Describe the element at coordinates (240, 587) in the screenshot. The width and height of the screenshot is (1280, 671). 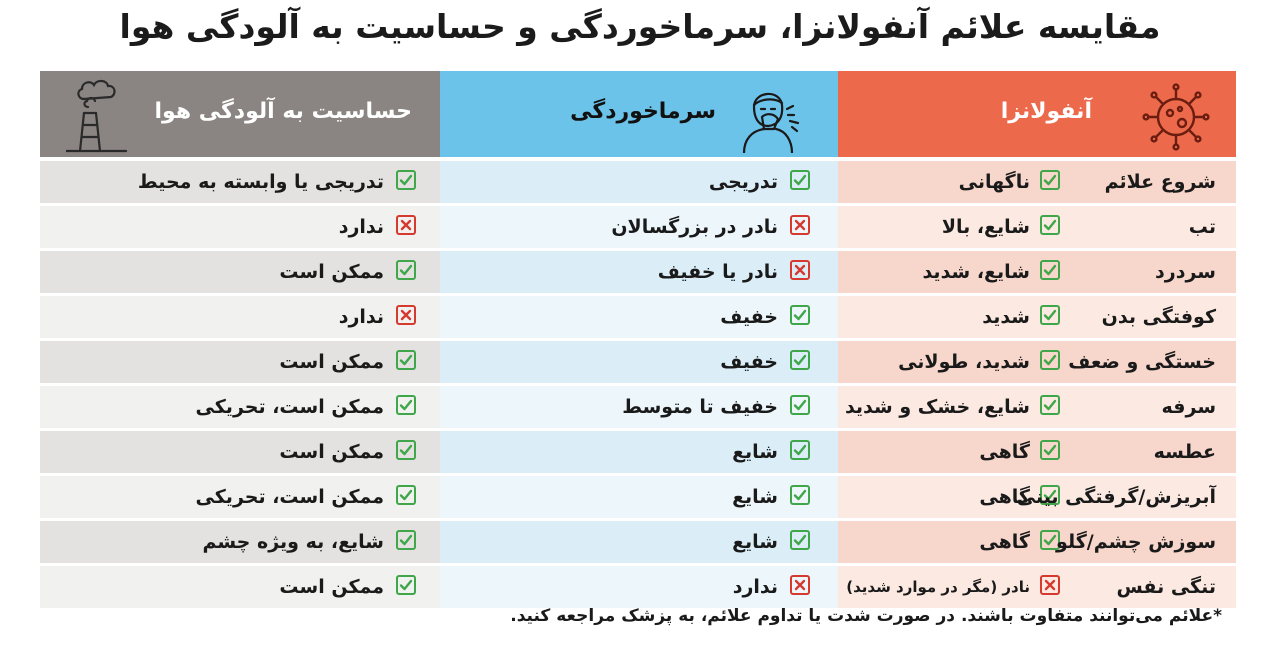
I see `cell-allergy: ممکن است` at that location.